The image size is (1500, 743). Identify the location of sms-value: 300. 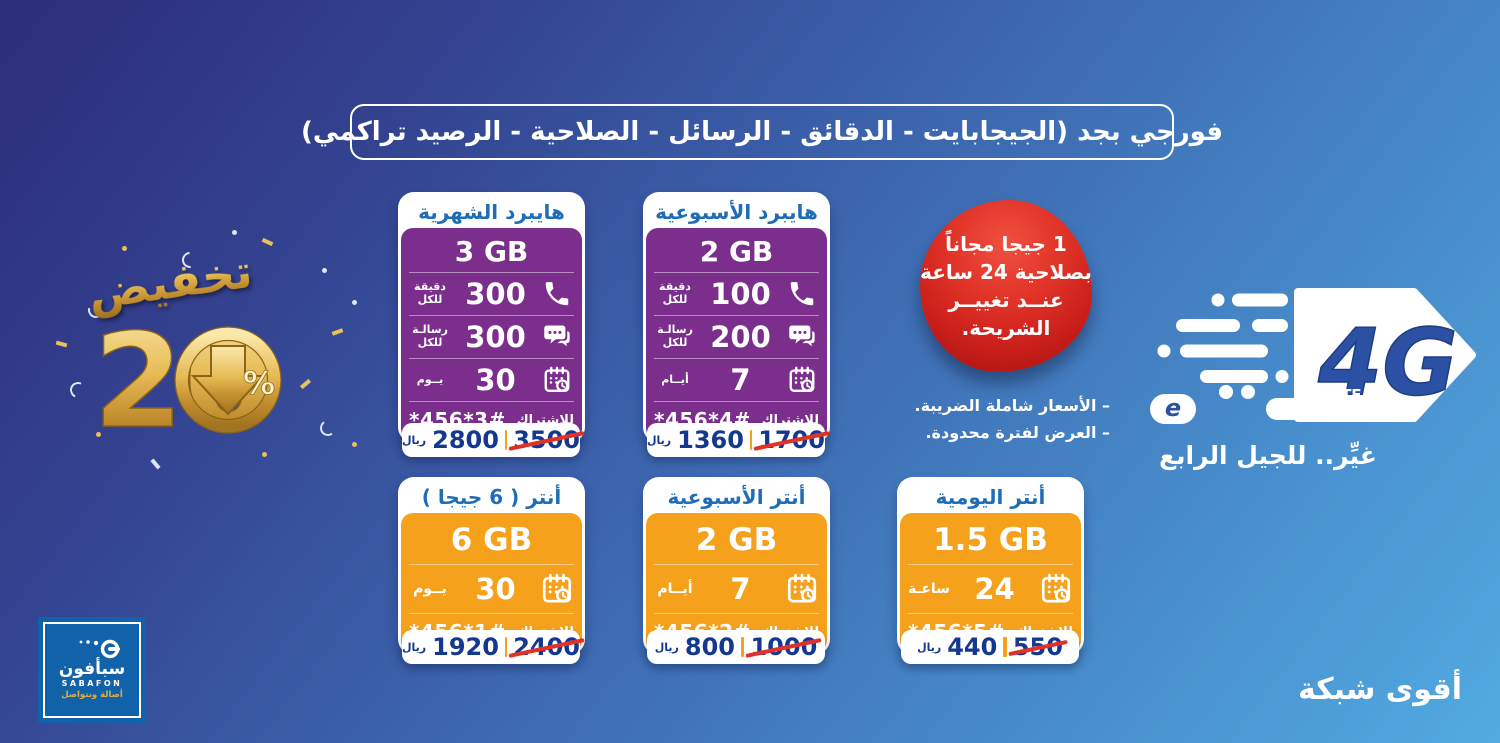
(495, 337).